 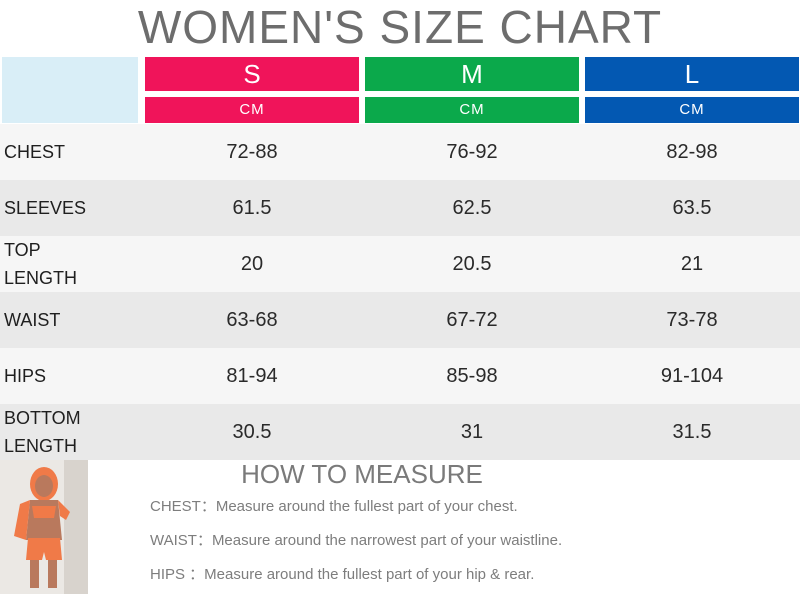 I want to click on cell-s: 61.5, so click(x=252, y=208).